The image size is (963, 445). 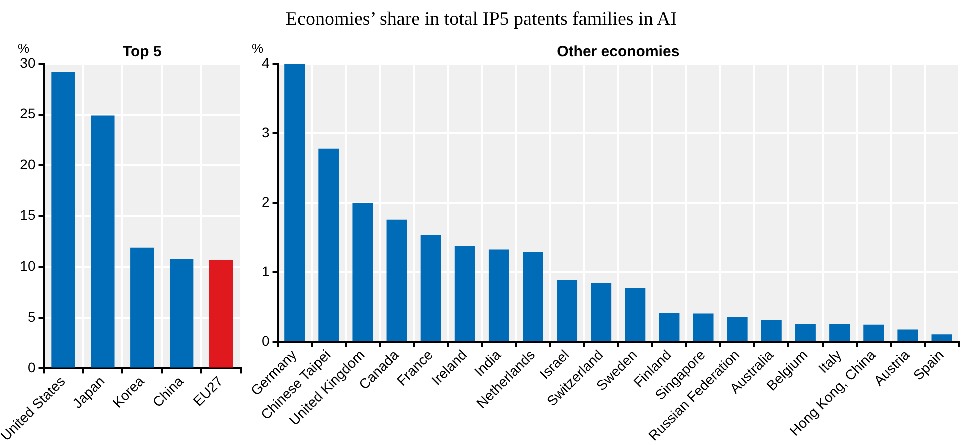 What do you see at coordinates (32, 316) in the screenshot?
I see `y-tick-label: 5` at bounding box center [32, 316].